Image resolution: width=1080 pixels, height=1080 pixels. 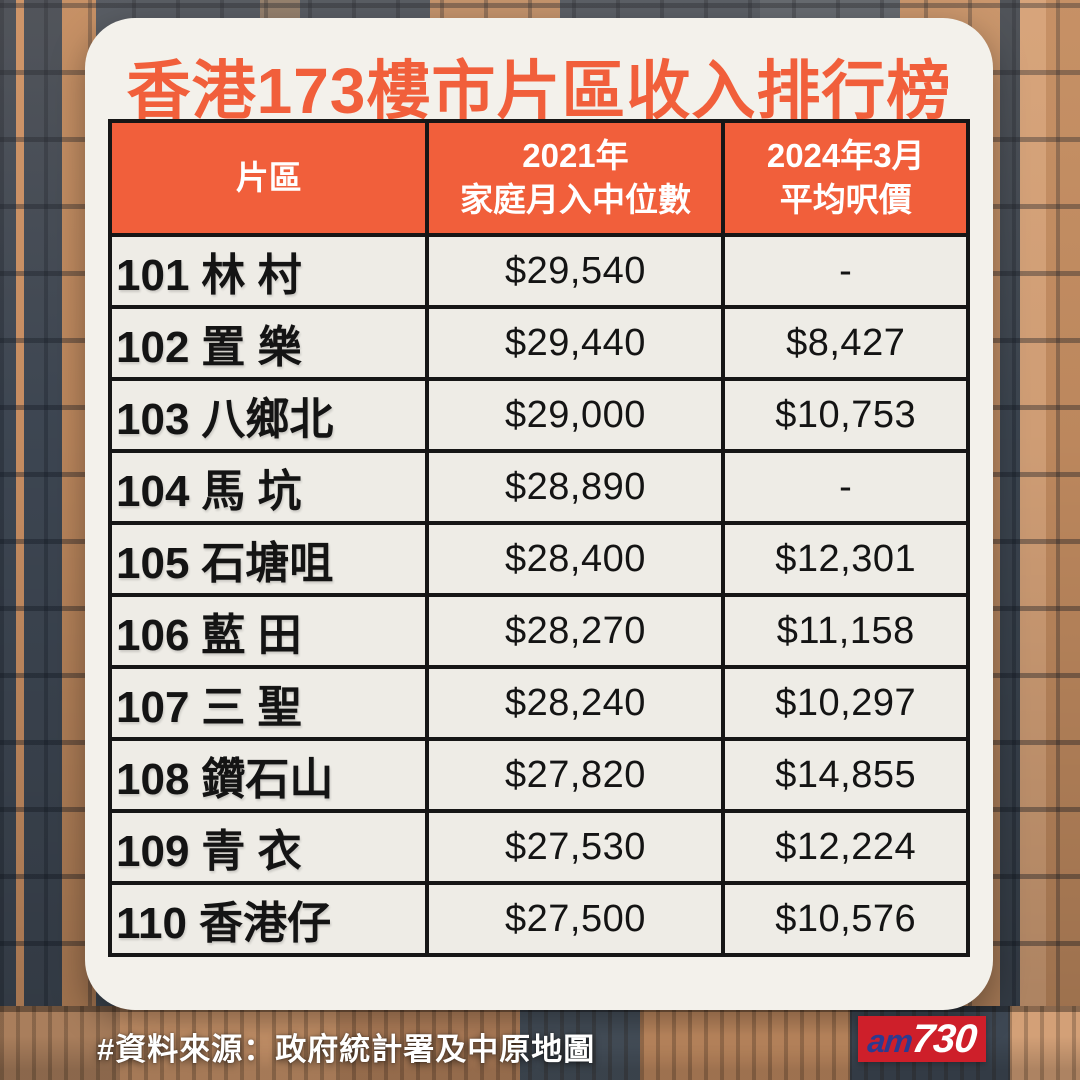 I want to click on district-name: 香港仔, so click(x=264, y=923).